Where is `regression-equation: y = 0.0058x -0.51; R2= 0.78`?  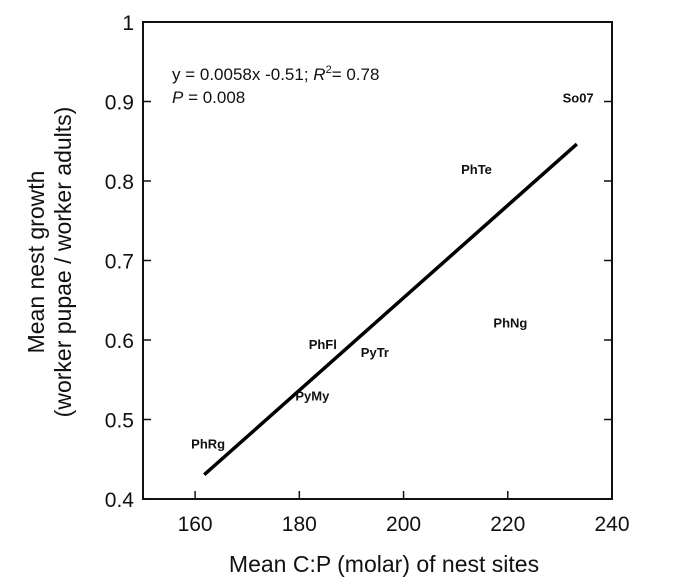 regression-equation: y = 0.0058x -0.51; R2= 0.78 is located at coordinates (275, 74).